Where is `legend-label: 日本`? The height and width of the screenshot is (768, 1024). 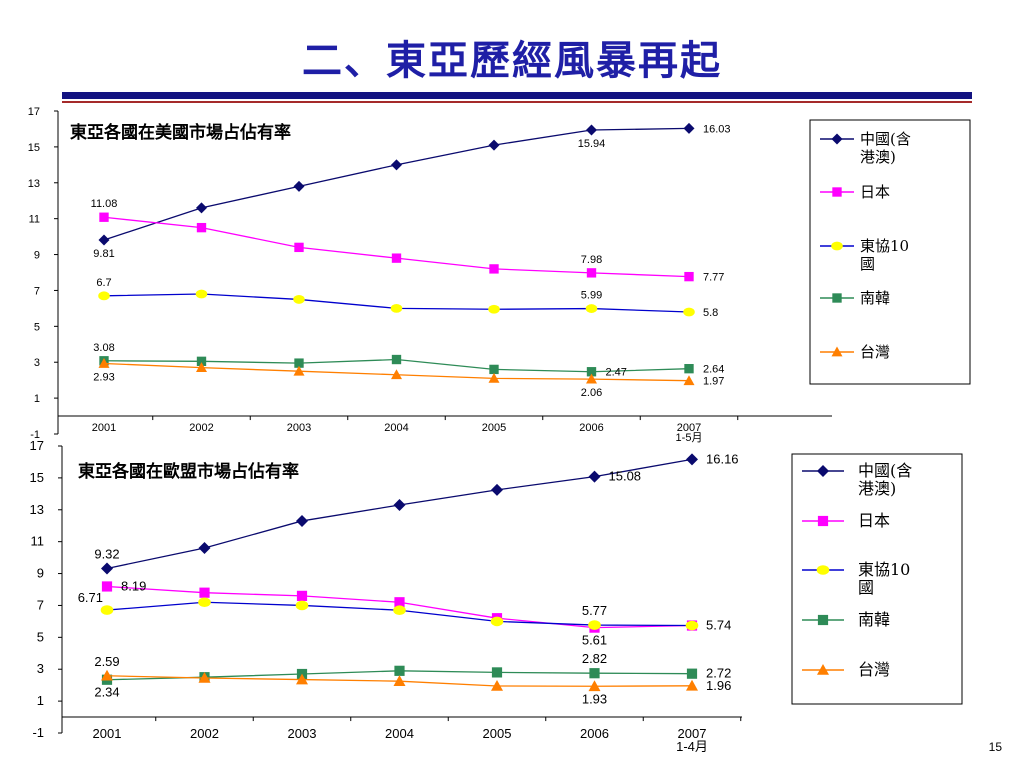
legend-label: 日本 is located at coordinates (875, 192).